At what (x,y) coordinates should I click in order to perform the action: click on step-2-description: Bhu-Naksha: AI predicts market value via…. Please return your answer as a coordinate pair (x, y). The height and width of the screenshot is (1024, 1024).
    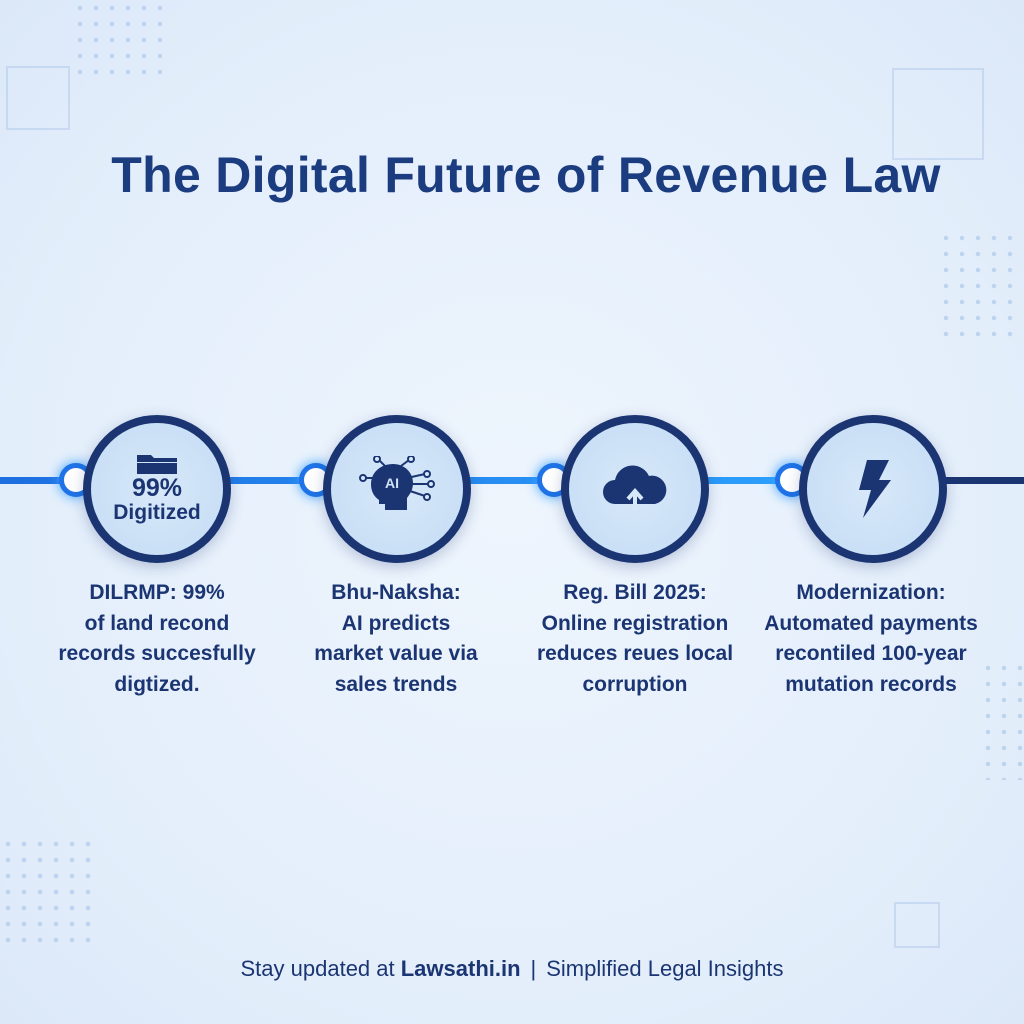
    Looking at the image, I should click on (396, 639).